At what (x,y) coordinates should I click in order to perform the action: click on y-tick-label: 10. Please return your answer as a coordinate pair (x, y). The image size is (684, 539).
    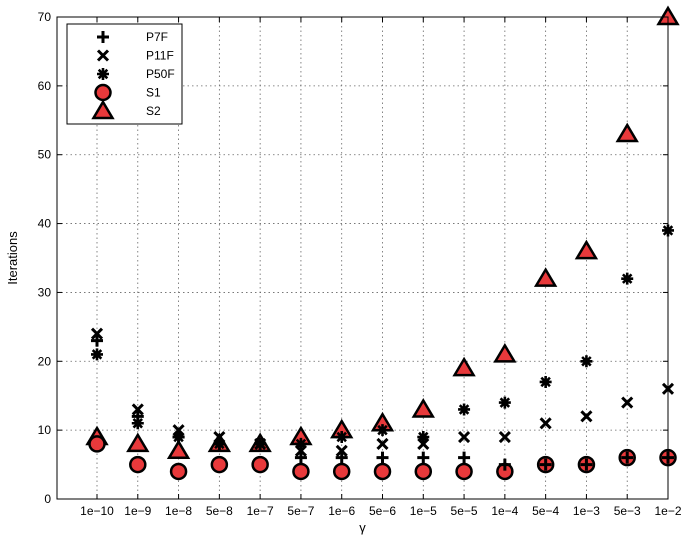
    Looking at the image, I should click on (45, 430).